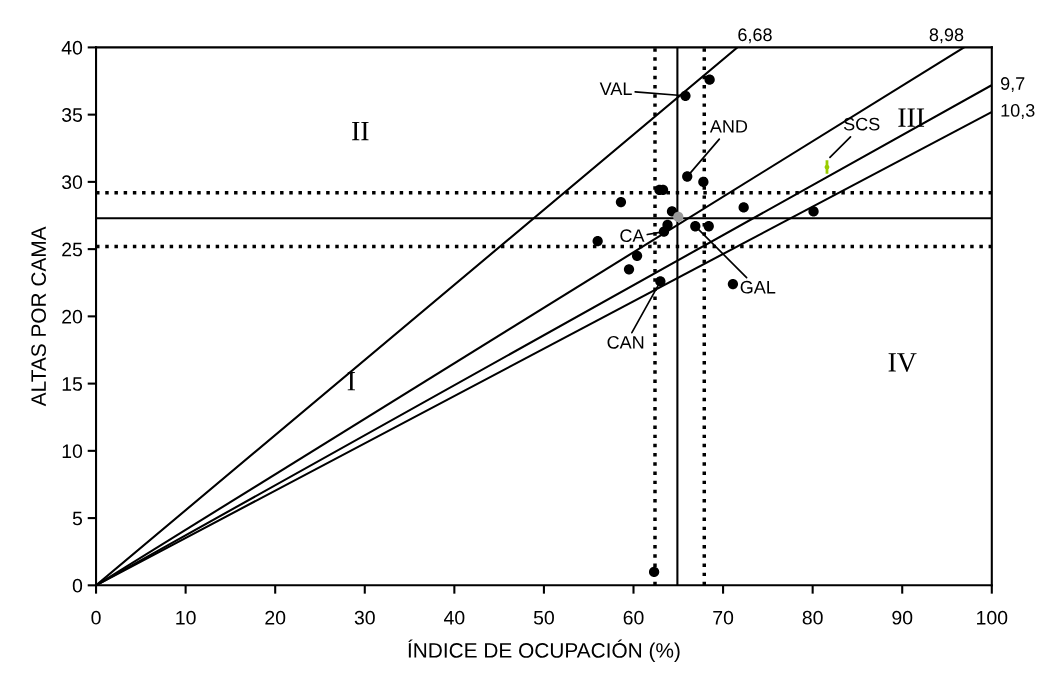 The height and width of the screenshot is (687, 1044). What do you see at coordinates (72, 47) in the screenshot?
I see `y-tick-label: 40` at bounding box center [72, 47].